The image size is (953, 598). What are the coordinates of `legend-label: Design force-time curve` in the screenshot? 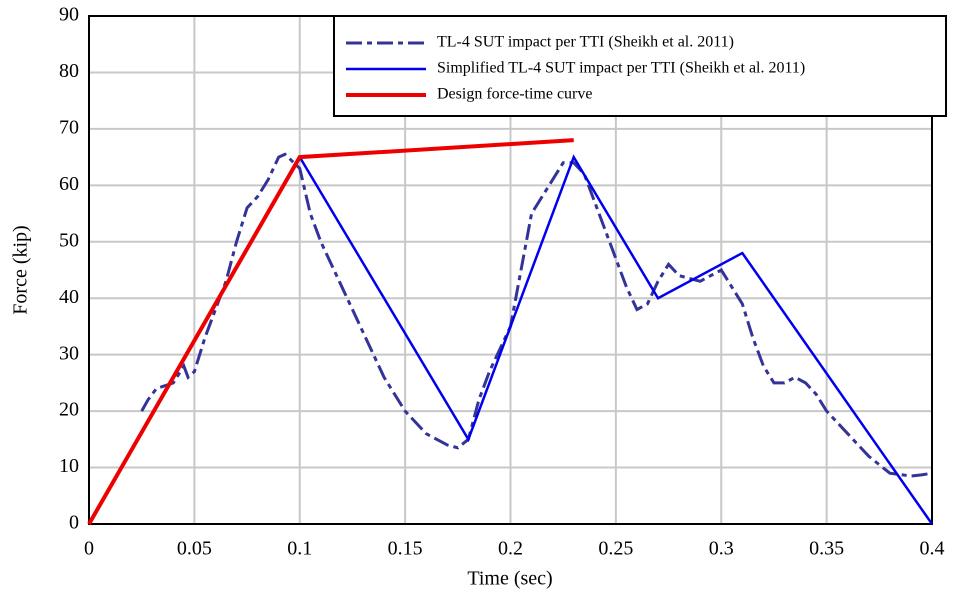 It's located at (514, 94).